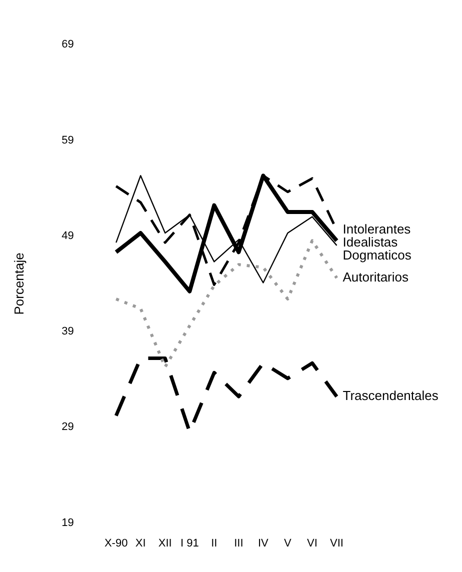 The image size is (462, 572). I want to click on line-series, so click(226, 303).